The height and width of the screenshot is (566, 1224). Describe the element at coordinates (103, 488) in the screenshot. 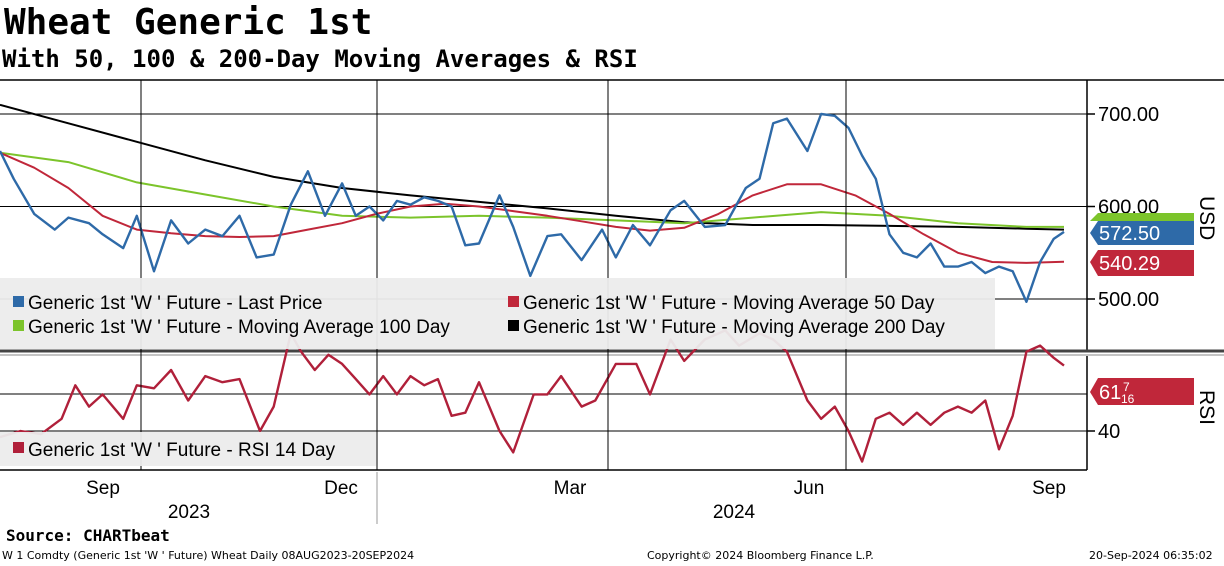

I see `x-month-label-0: Sep` at that location.